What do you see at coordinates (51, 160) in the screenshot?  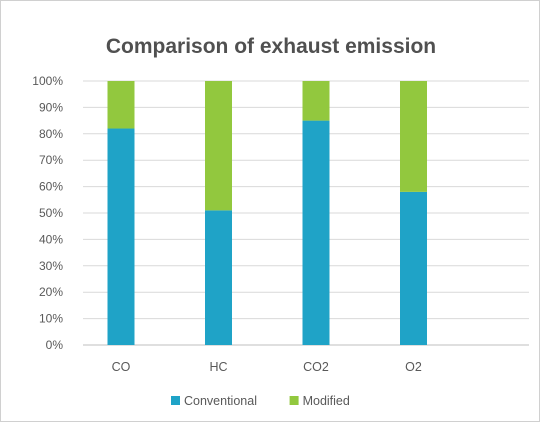 I see `y-tick-label: 70%` at bounding box center [51, 160].